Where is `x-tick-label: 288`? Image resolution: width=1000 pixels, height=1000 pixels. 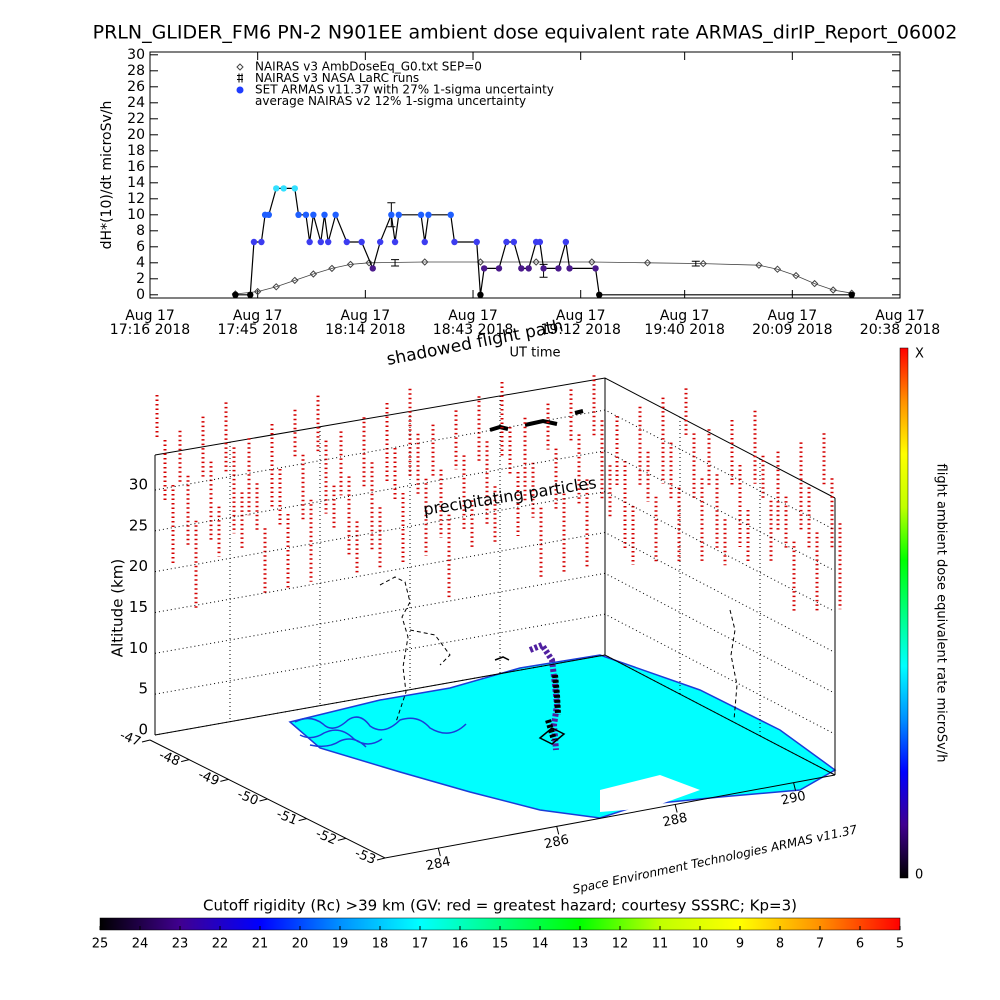
x-tick-label: 288 is located at coordinates (674, 821).